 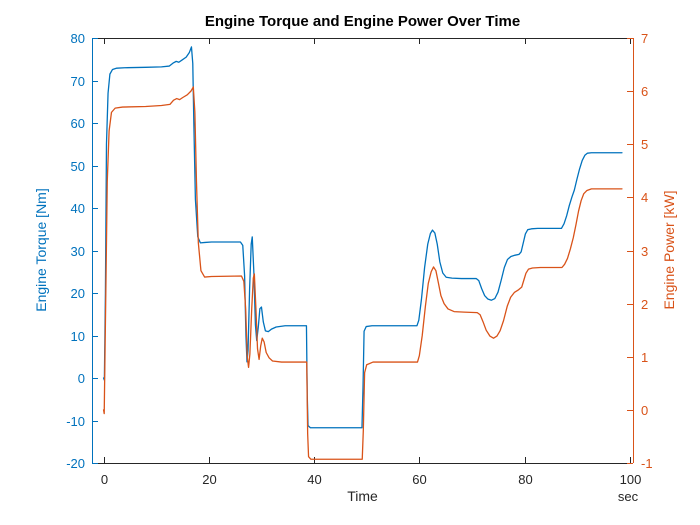 What do you see at coordinates (78, 81) in the screenshot?
I see `y-tick-label-left: 70` at bounding box center [78, 81].